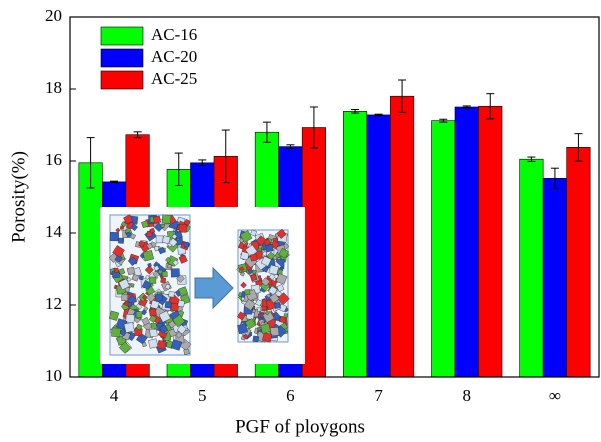 The width and height of the screenshot is (601, 442). I want to click on legend-label: AC-20, so click(174, 56).